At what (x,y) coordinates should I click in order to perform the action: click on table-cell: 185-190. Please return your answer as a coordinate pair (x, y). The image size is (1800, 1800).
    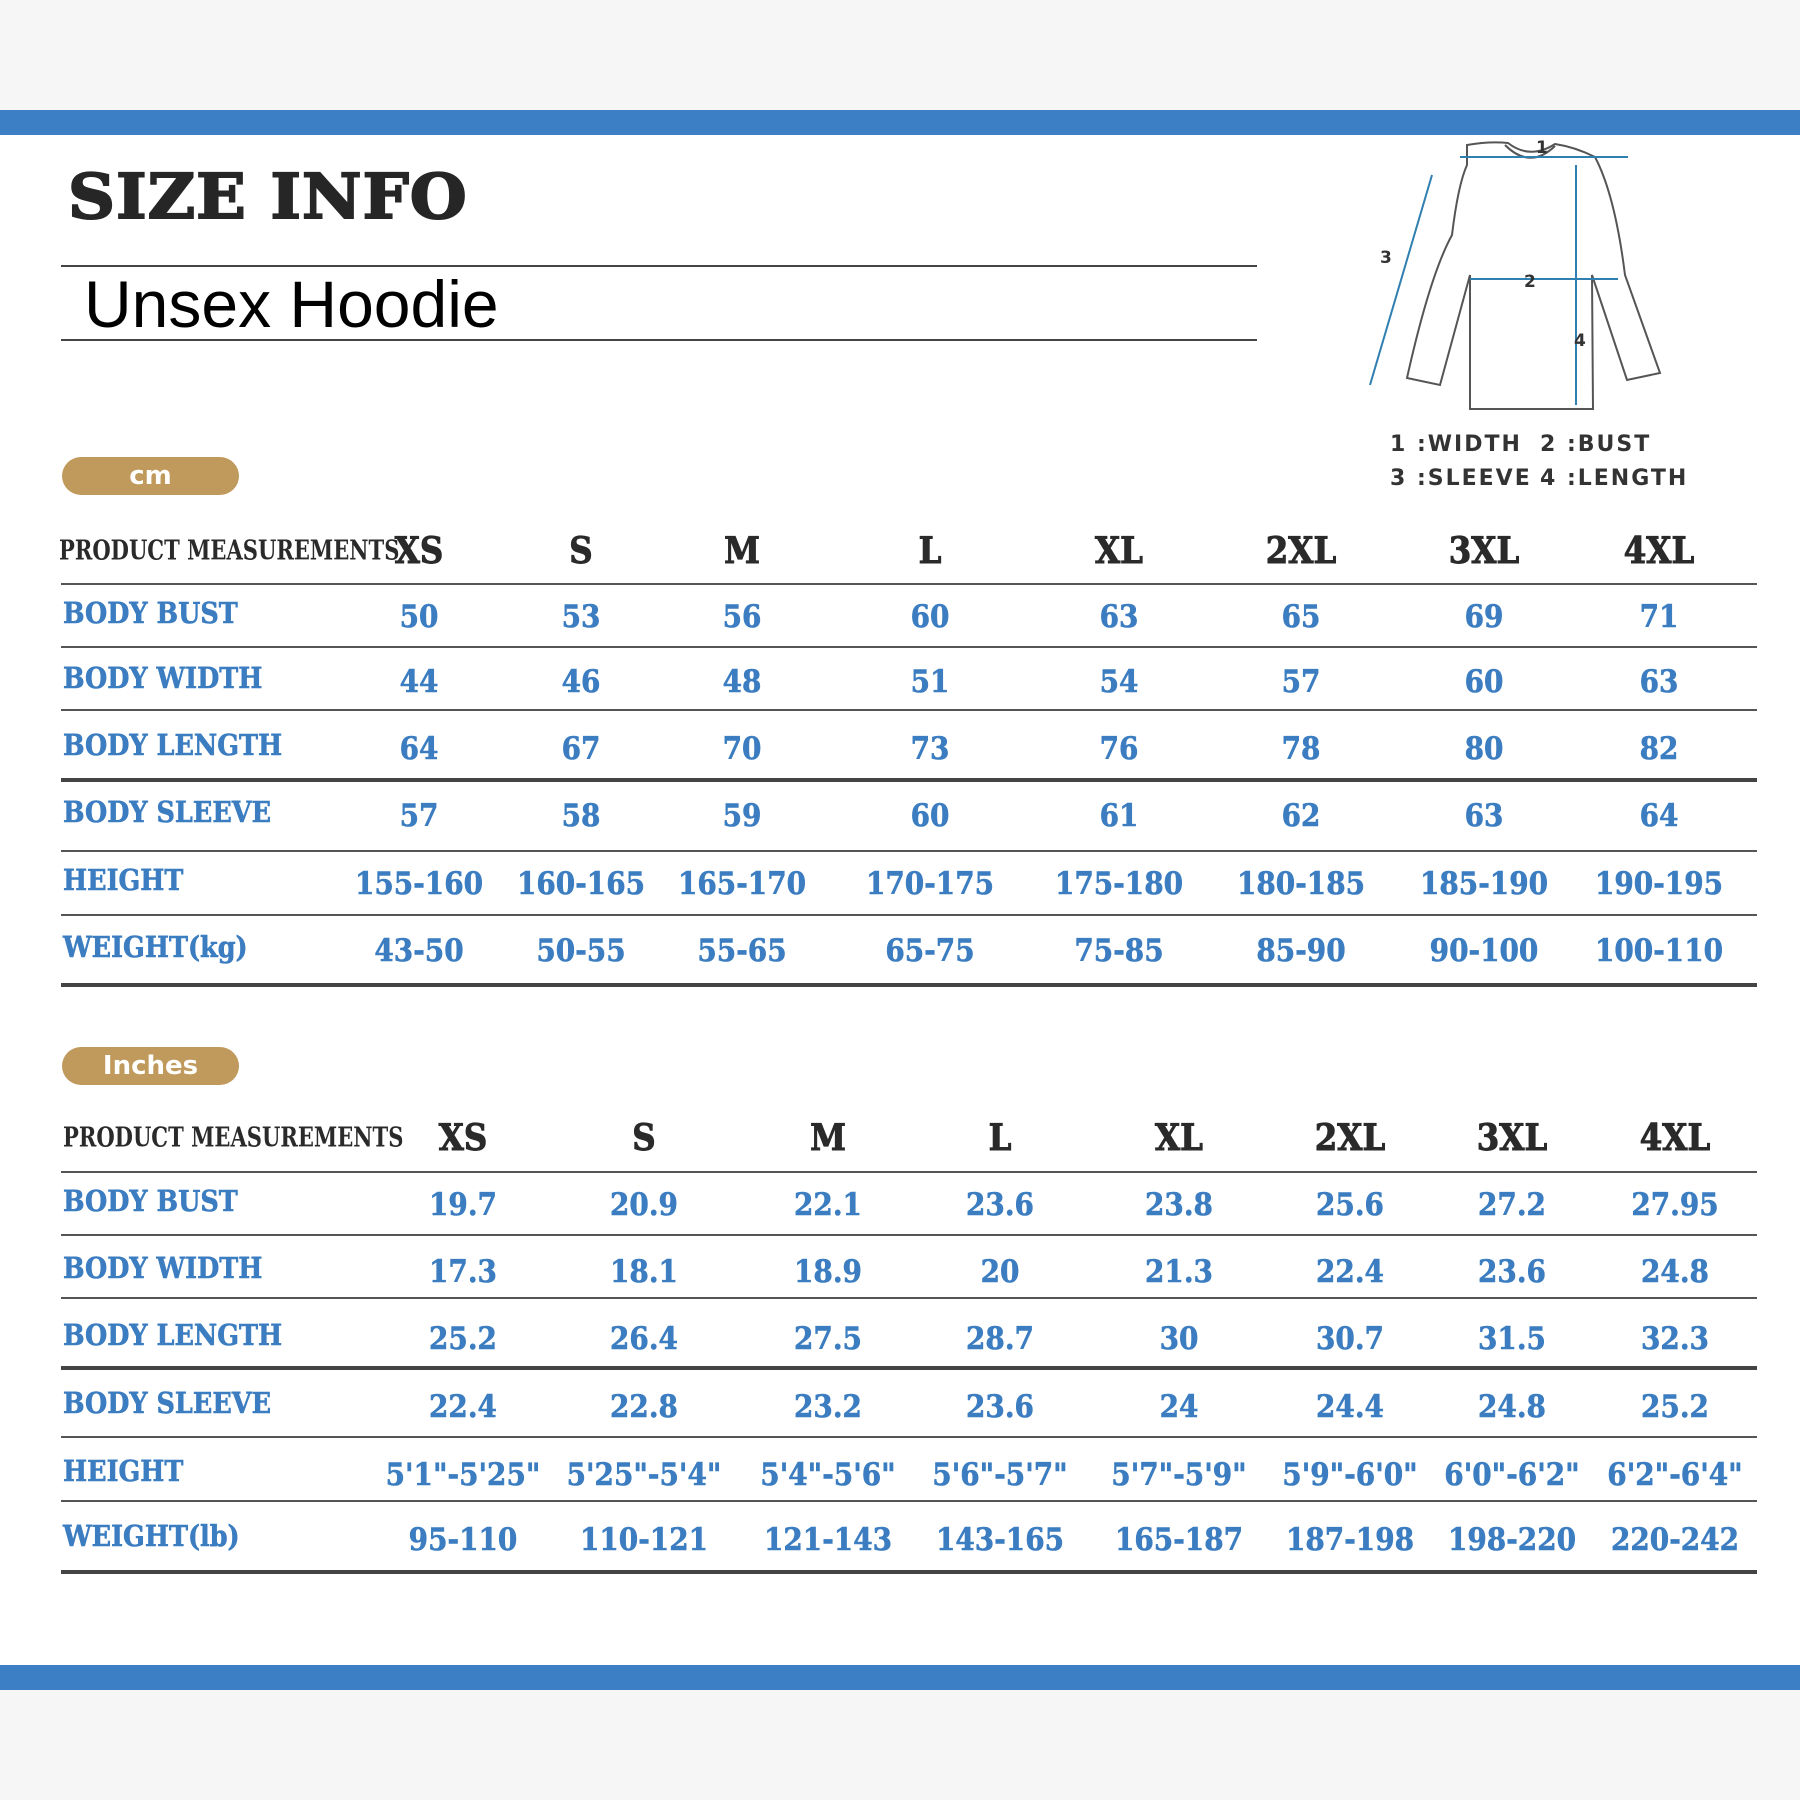
    Looking at the image, I should click on (1484, 884).